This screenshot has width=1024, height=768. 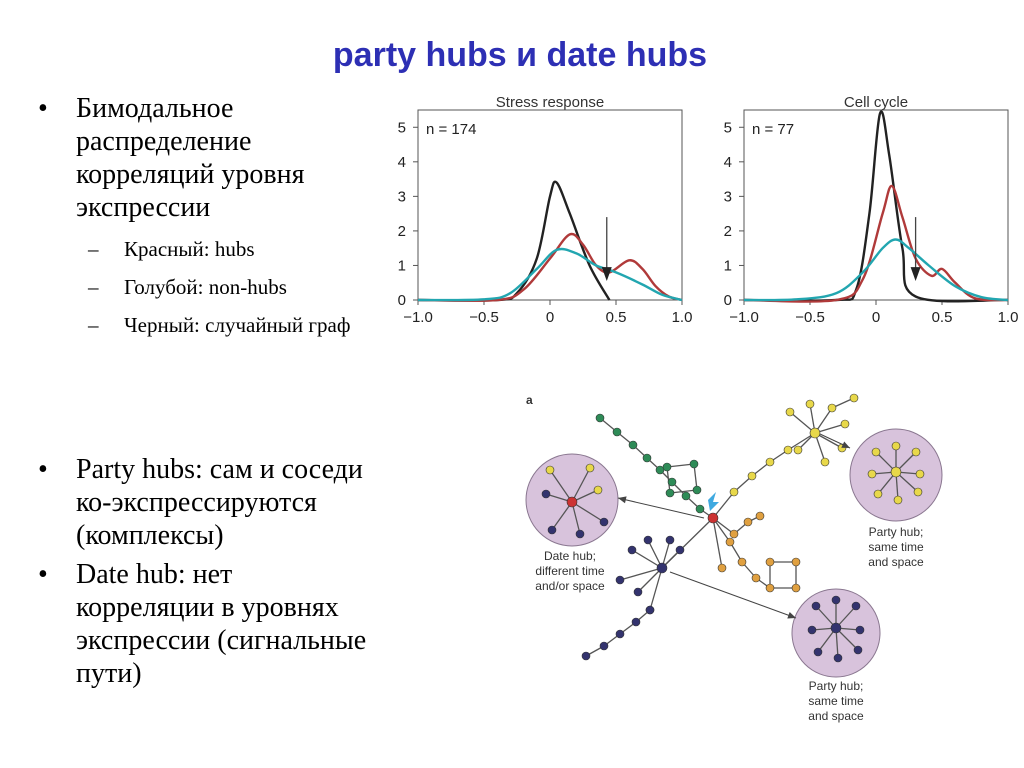 I want to click on panel-label: a, so click(x=529, y=400).